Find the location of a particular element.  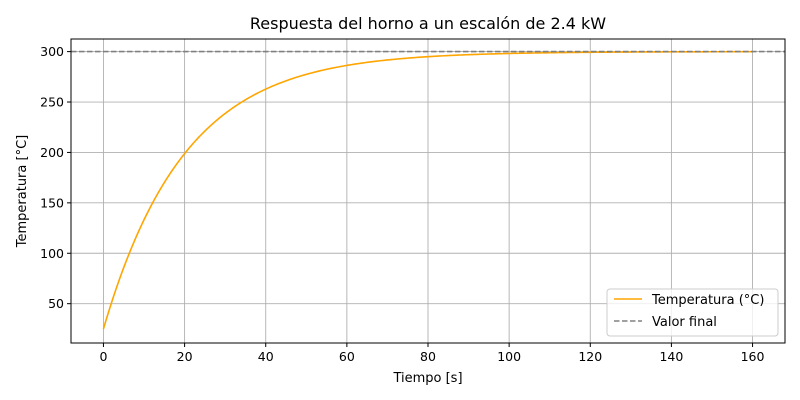

y-axis-label: Temperatura [°C] is located at coordinates (22, 191).